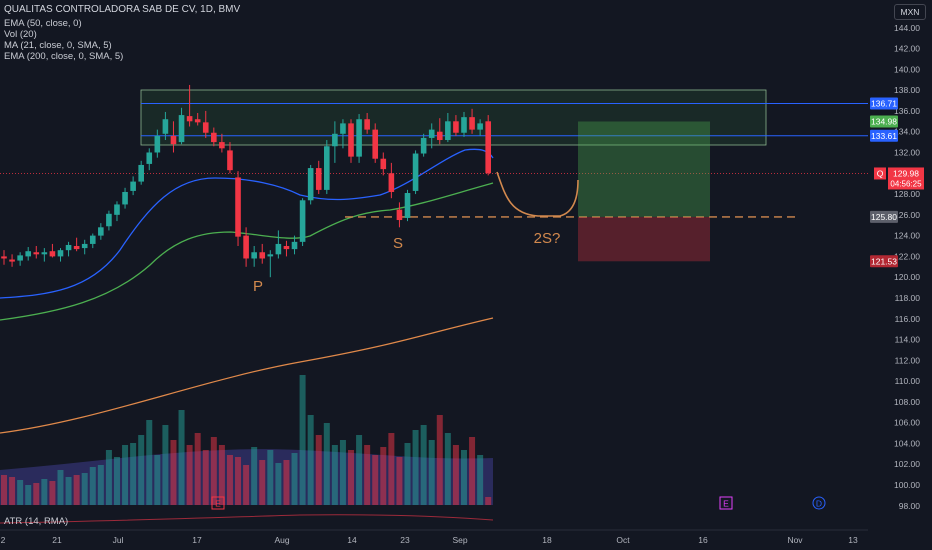  Describe the element at coordinates (20, 34) in the screenshot. I see `indicator-volume: Vol (20)` at that location.